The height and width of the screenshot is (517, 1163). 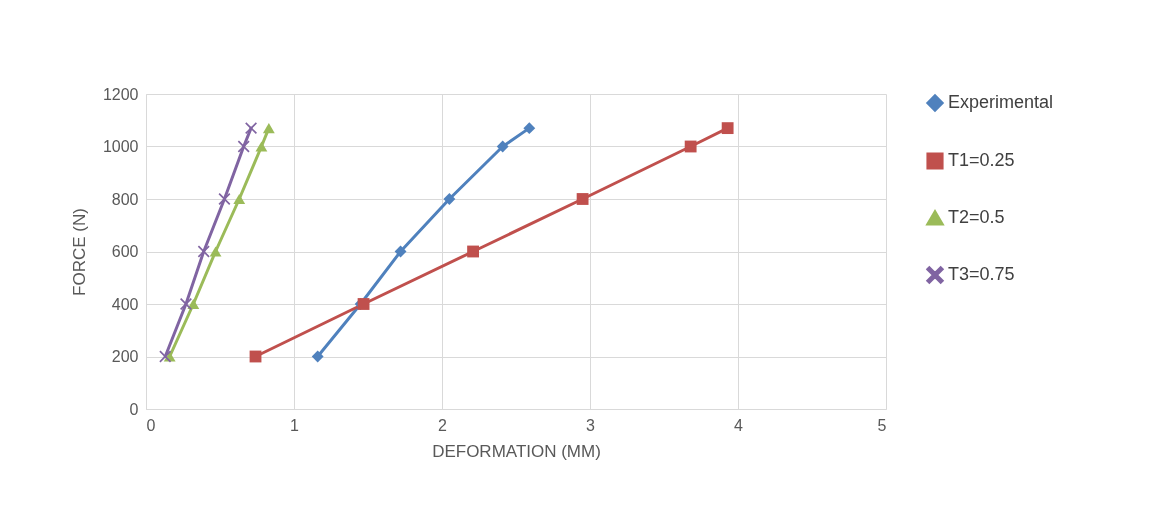 What do you see at coordinates (981, 160) in the screenshot?
I see `legend-label: T1=0.25` at bounding box center [981, 160].